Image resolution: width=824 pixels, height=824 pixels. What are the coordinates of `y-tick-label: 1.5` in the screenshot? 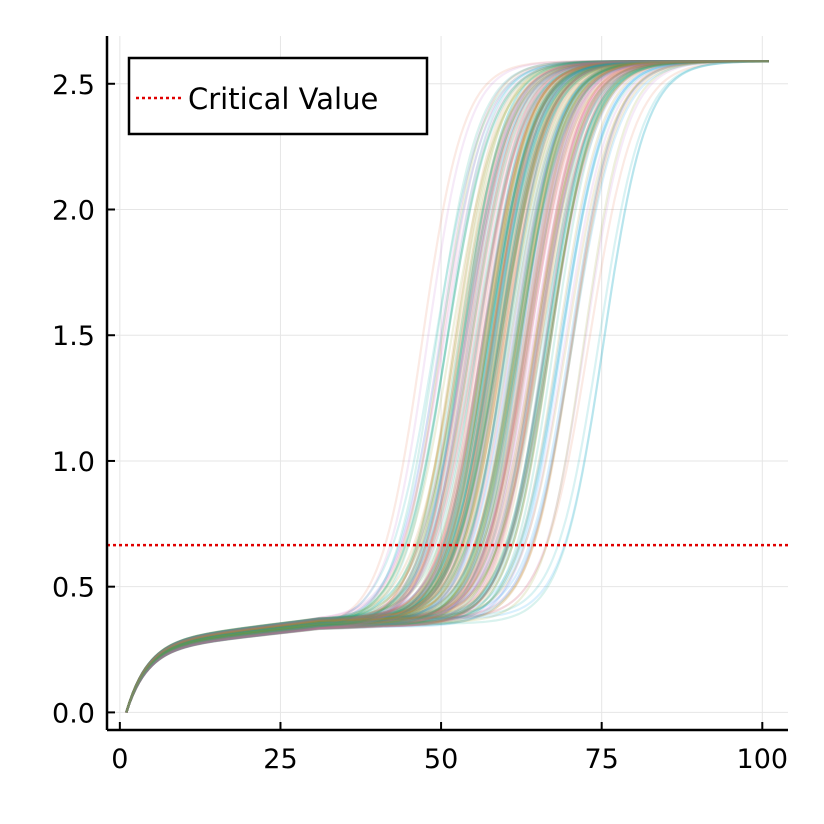 It's located at (73, 336).